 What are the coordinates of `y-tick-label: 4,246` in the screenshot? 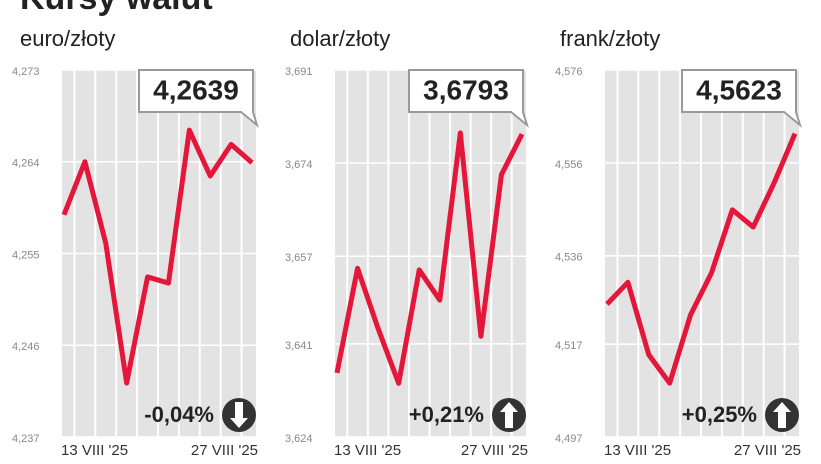 It's located at (26, 347).